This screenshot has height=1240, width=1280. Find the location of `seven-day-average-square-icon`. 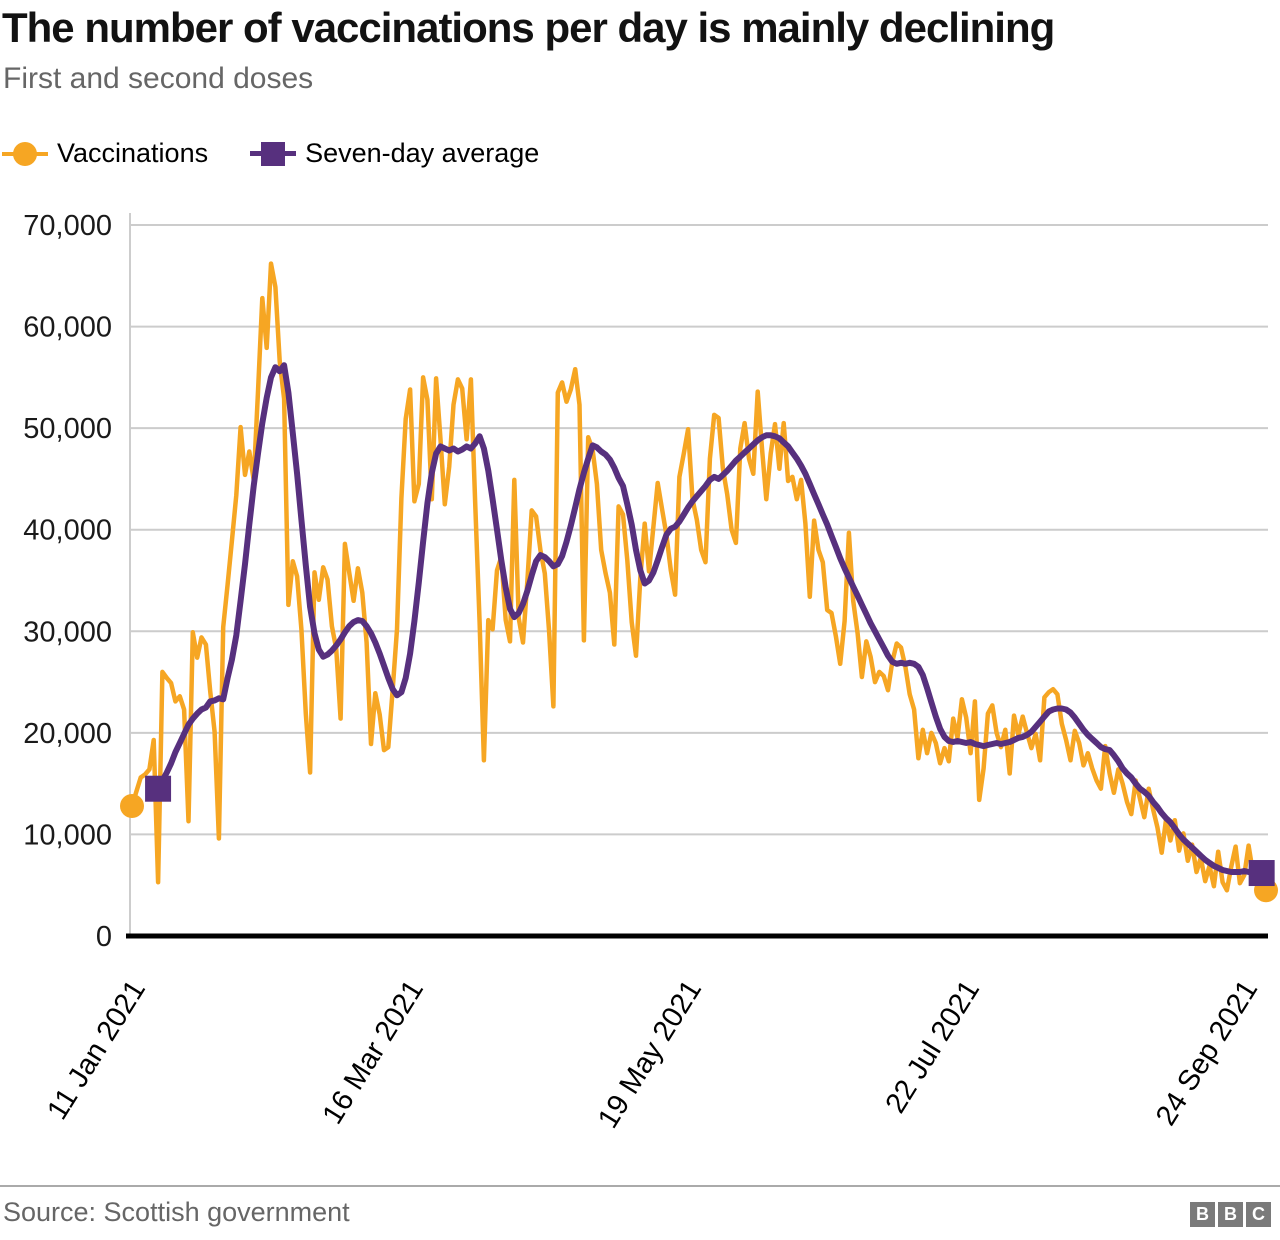

seven-day-average-square-icon is located at coordinates (273, 154).